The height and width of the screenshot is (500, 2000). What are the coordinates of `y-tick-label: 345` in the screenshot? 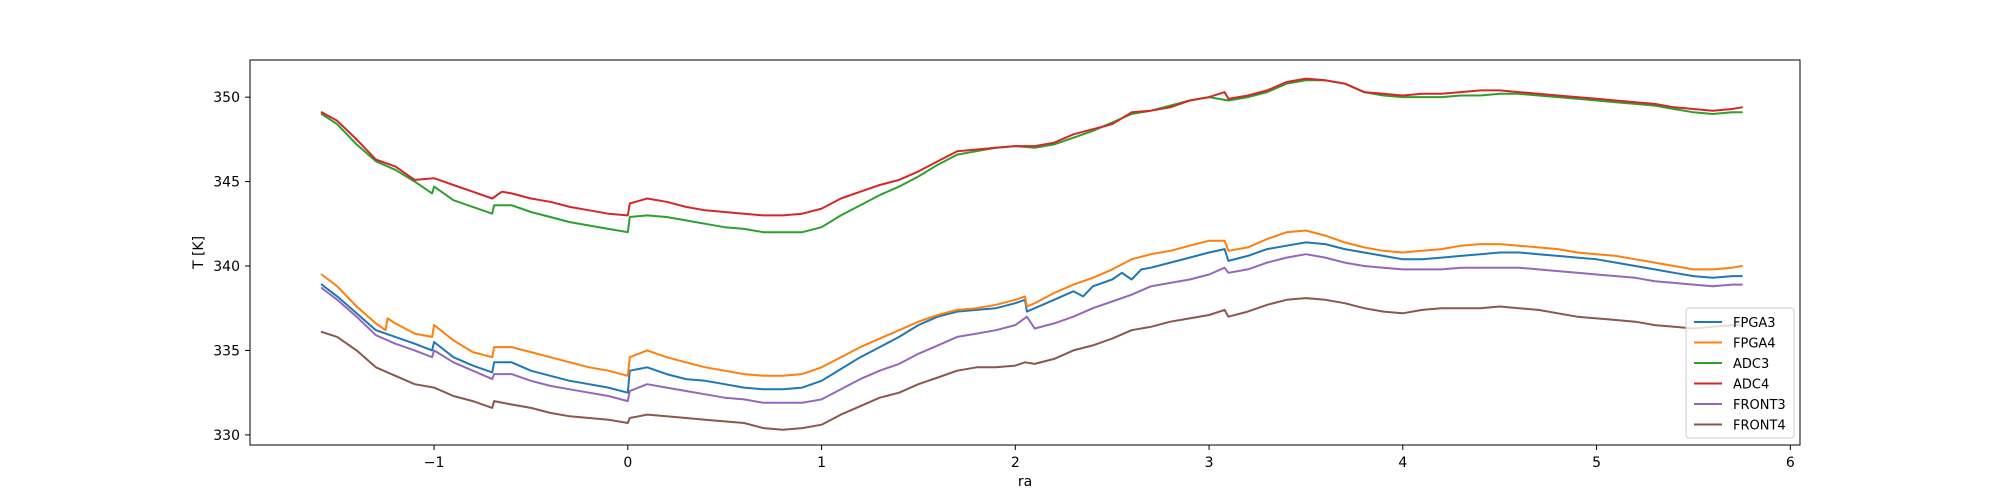 It's located at (226, 183).